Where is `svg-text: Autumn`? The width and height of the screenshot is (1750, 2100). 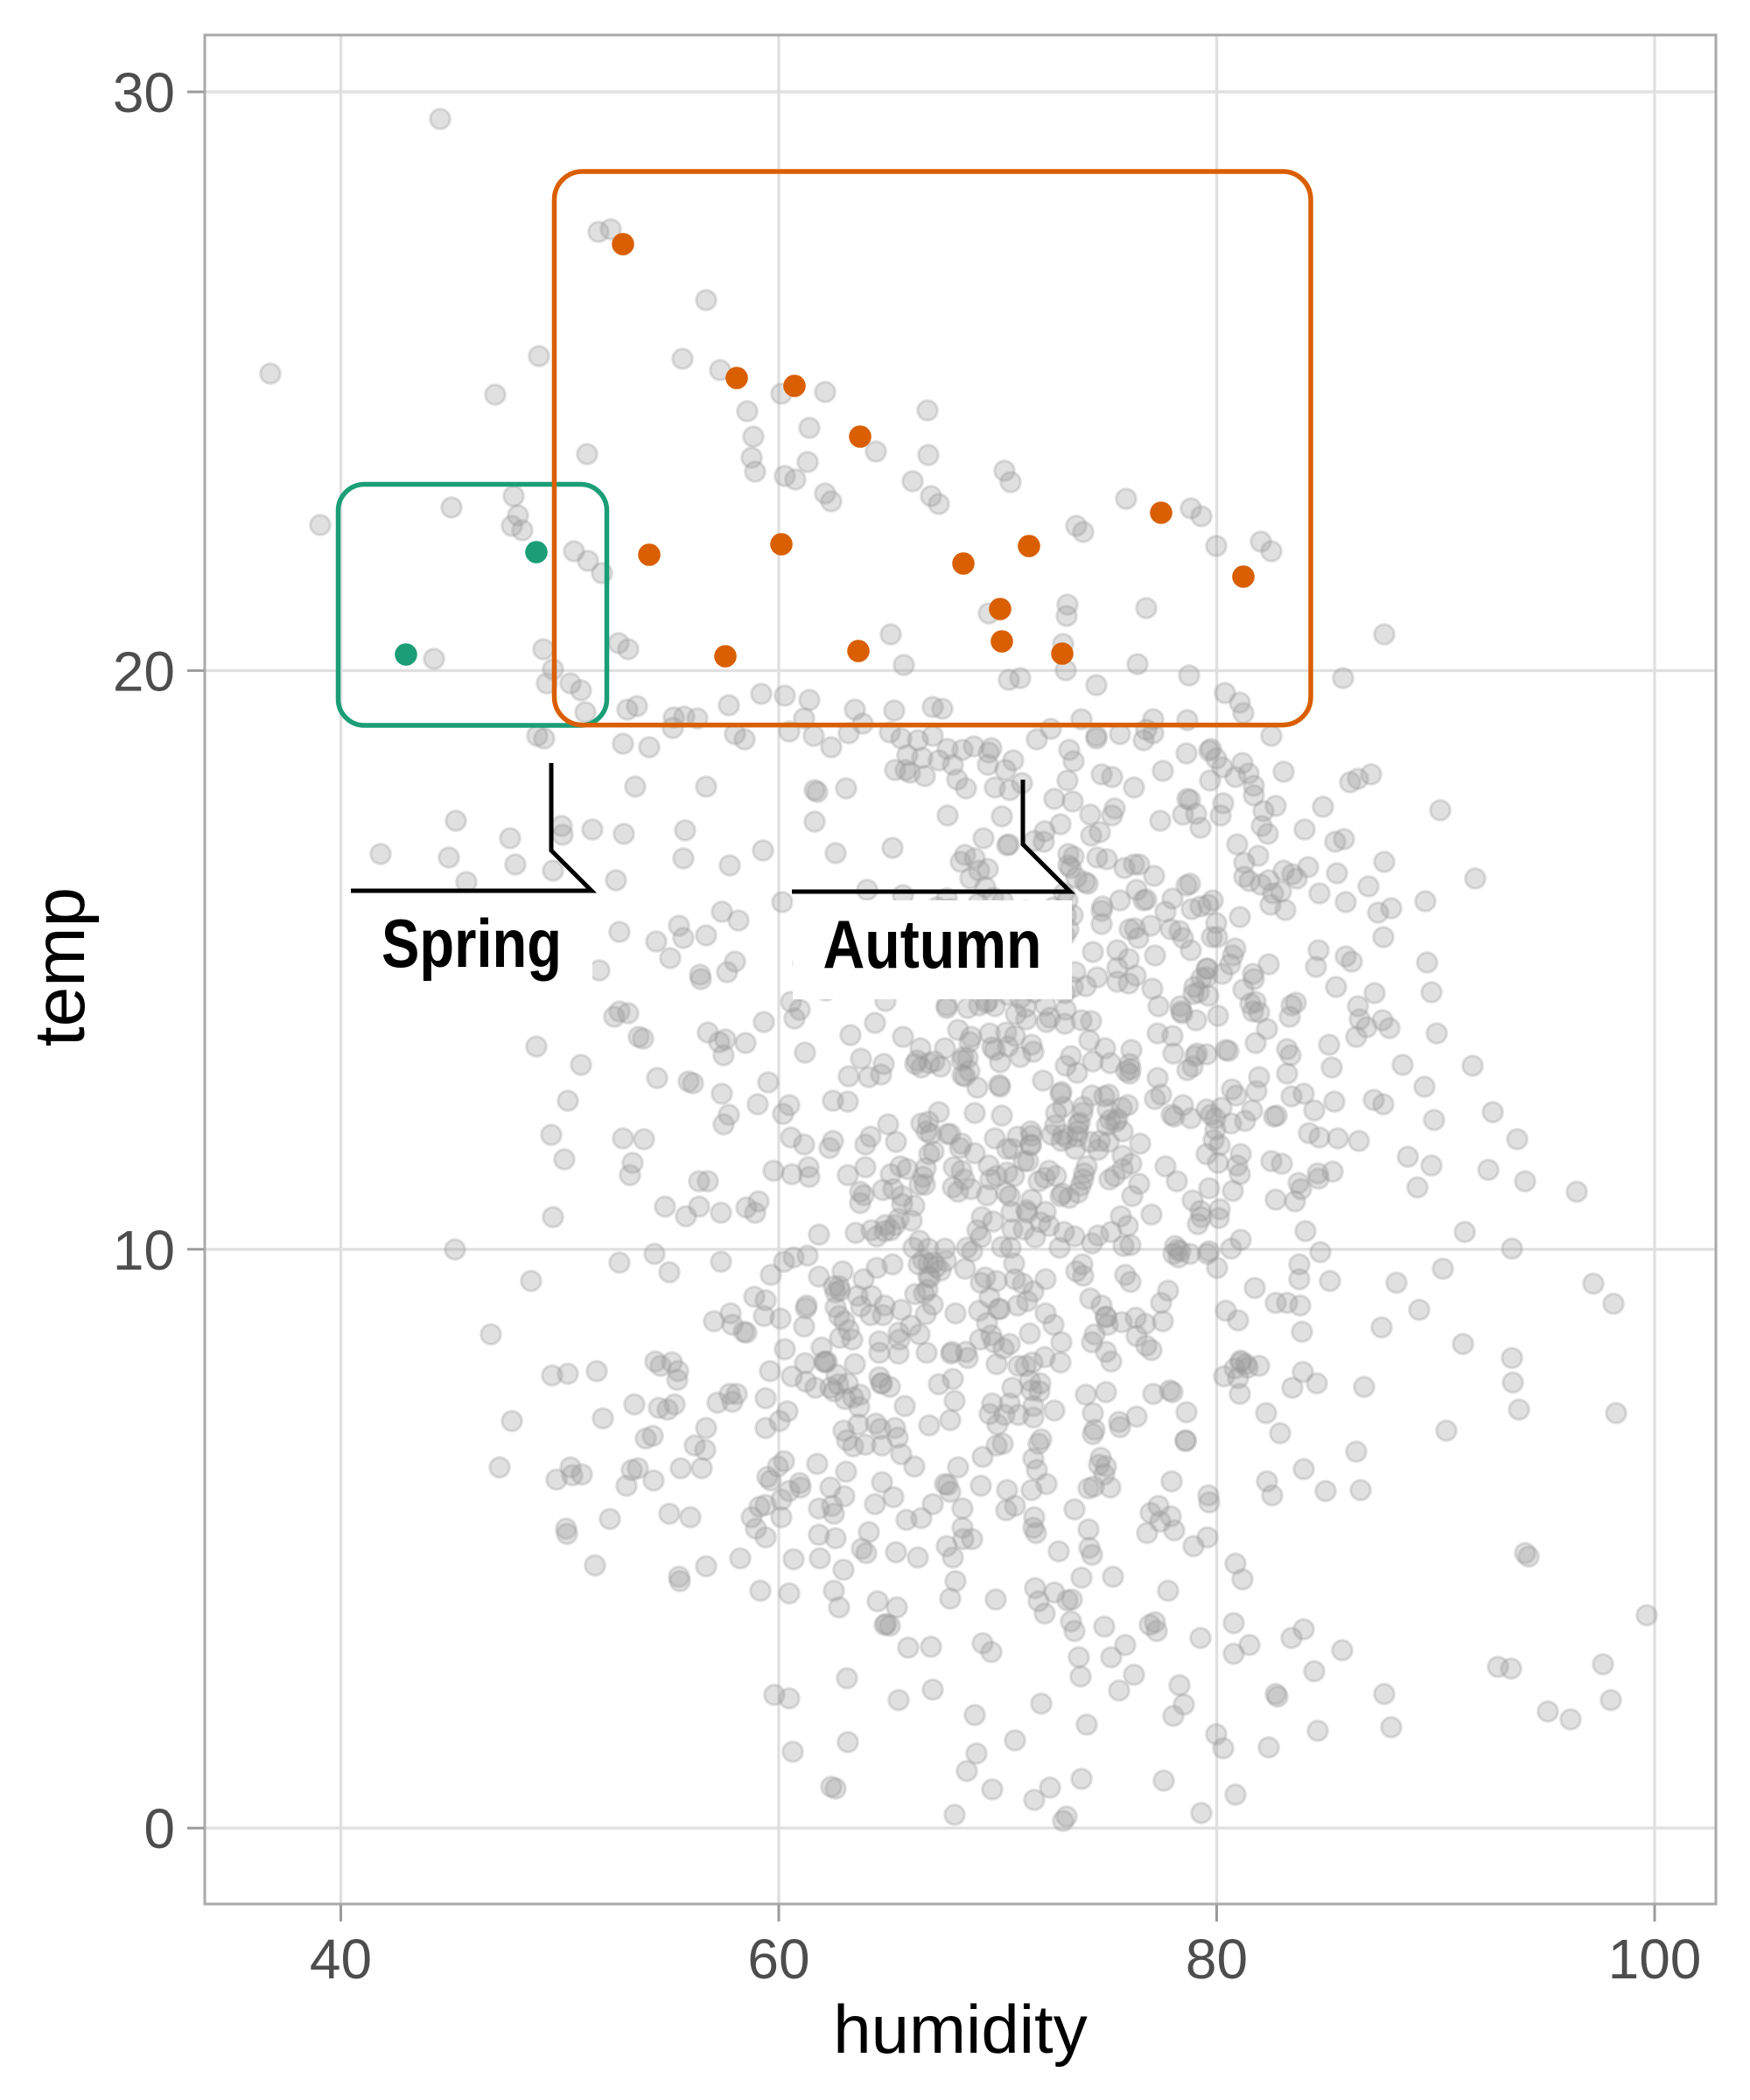 svg-text: Autumn is located at coordinates (932, 944).